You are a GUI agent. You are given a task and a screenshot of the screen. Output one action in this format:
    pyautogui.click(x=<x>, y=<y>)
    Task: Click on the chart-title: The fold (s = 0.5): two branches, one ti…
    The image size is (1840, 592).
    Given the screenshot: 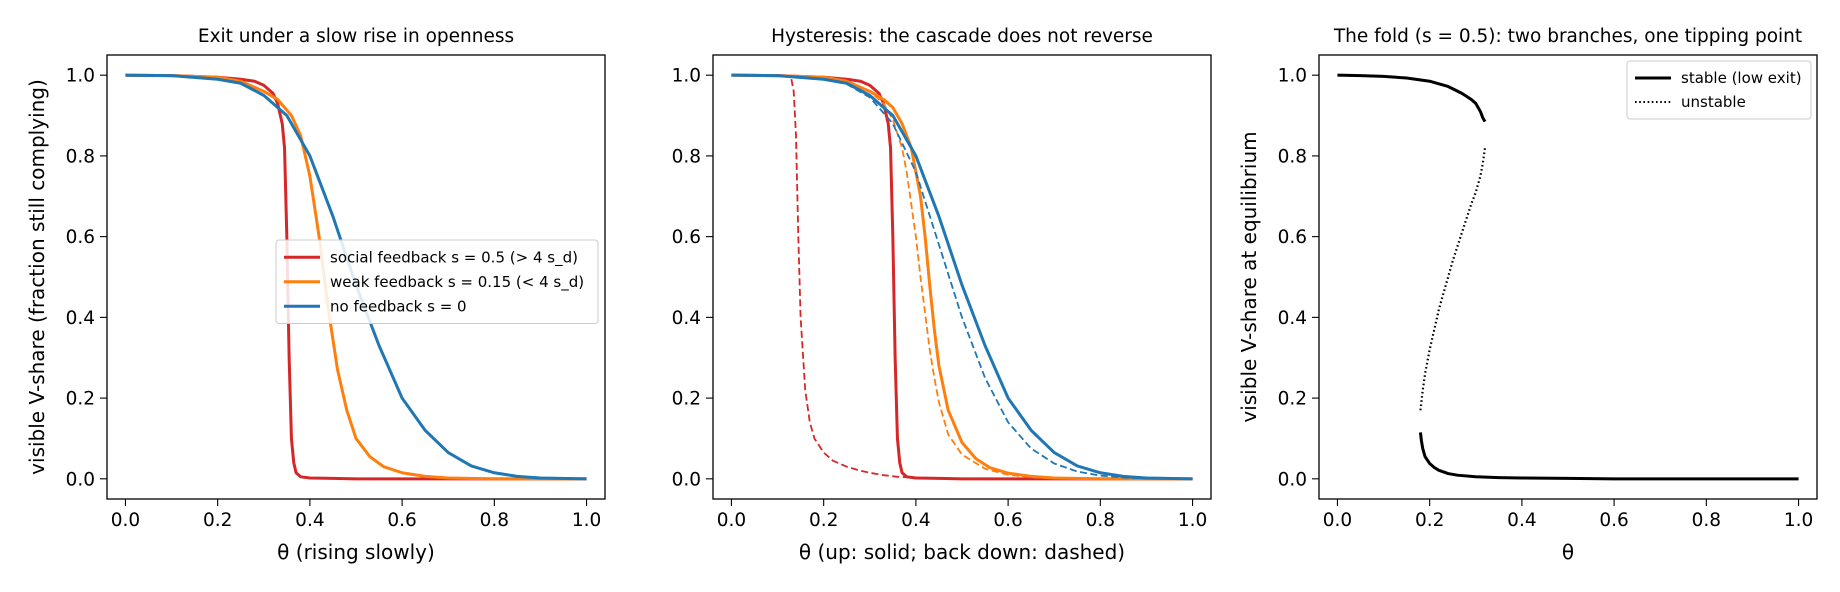 What is the action you would take?
    pyautogui.click(x=1567, y=36)
    